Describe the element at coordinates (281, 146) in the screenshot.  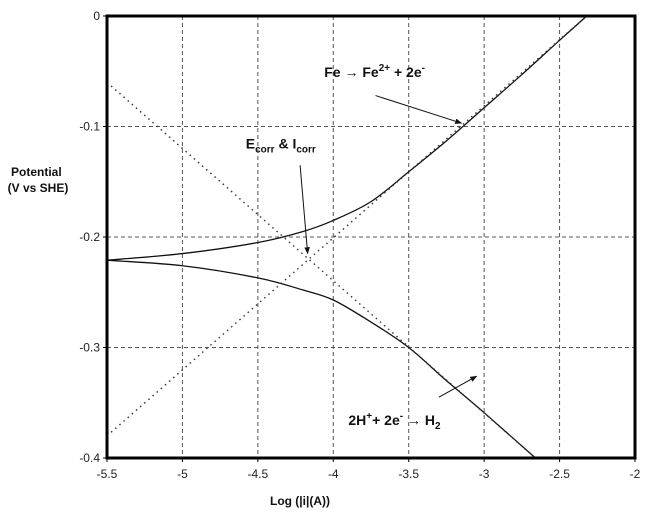
I see `annotation-ecorr: Ecorr & Icorr` at that location.